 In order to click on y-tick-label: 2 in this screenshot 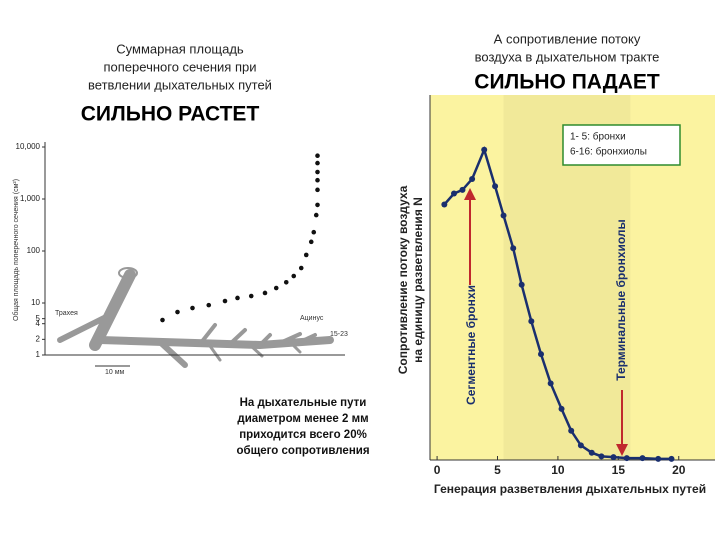, I will do `click(38, 338)`.